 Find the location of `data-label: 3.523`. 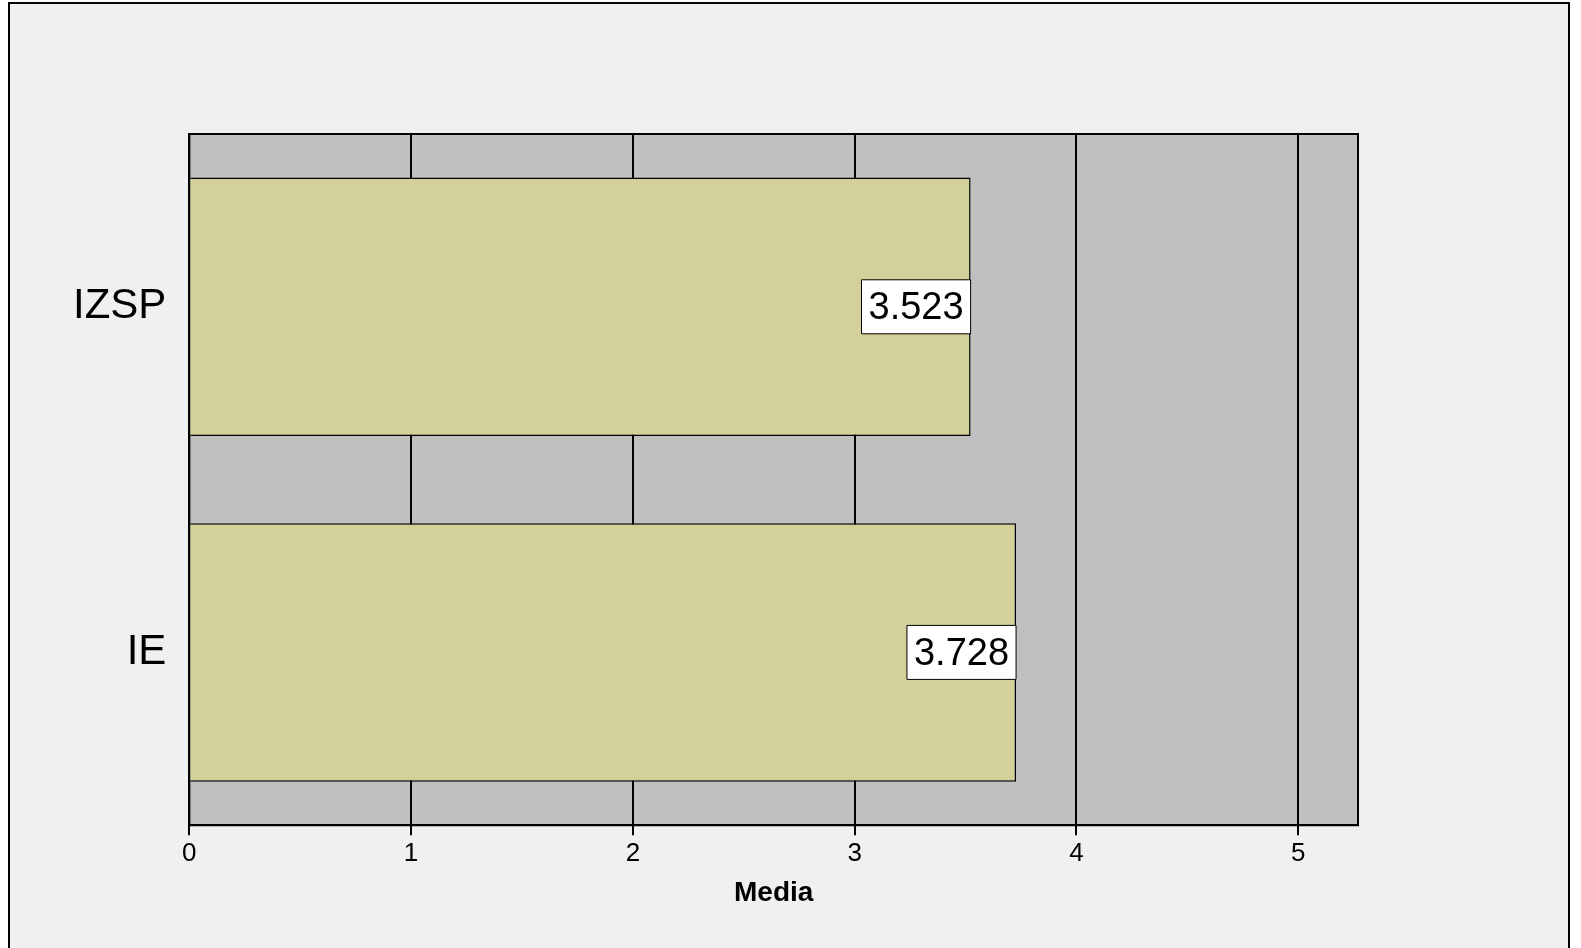

data-label: 3.523 is located at coordinates (916, 306).